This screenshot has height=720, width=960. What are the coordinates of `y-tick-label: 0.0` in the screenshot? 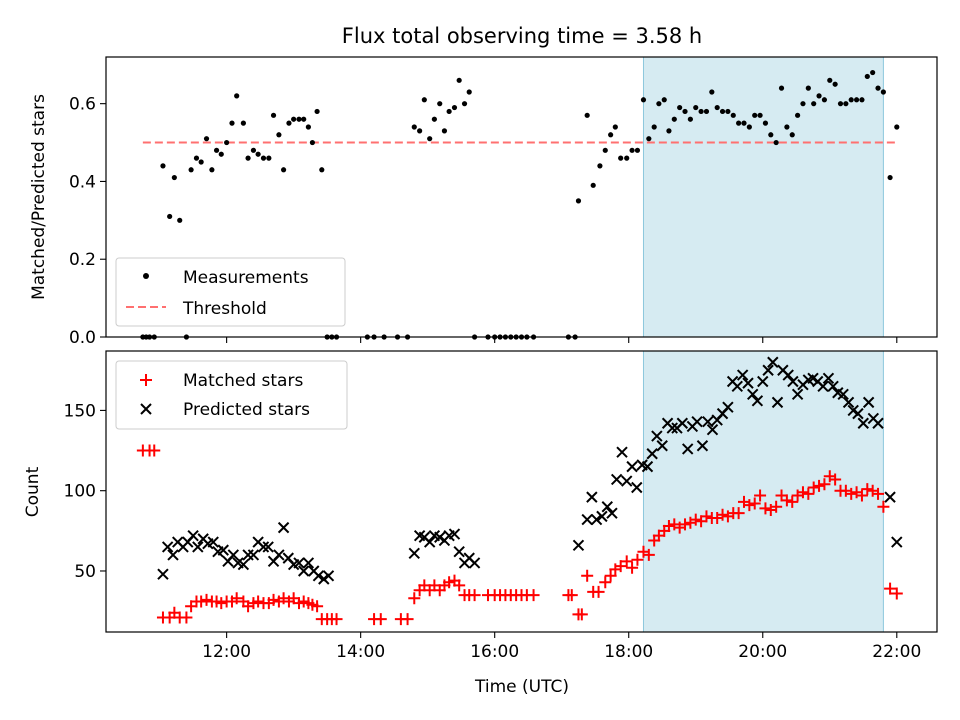 It's located at (82, 338).